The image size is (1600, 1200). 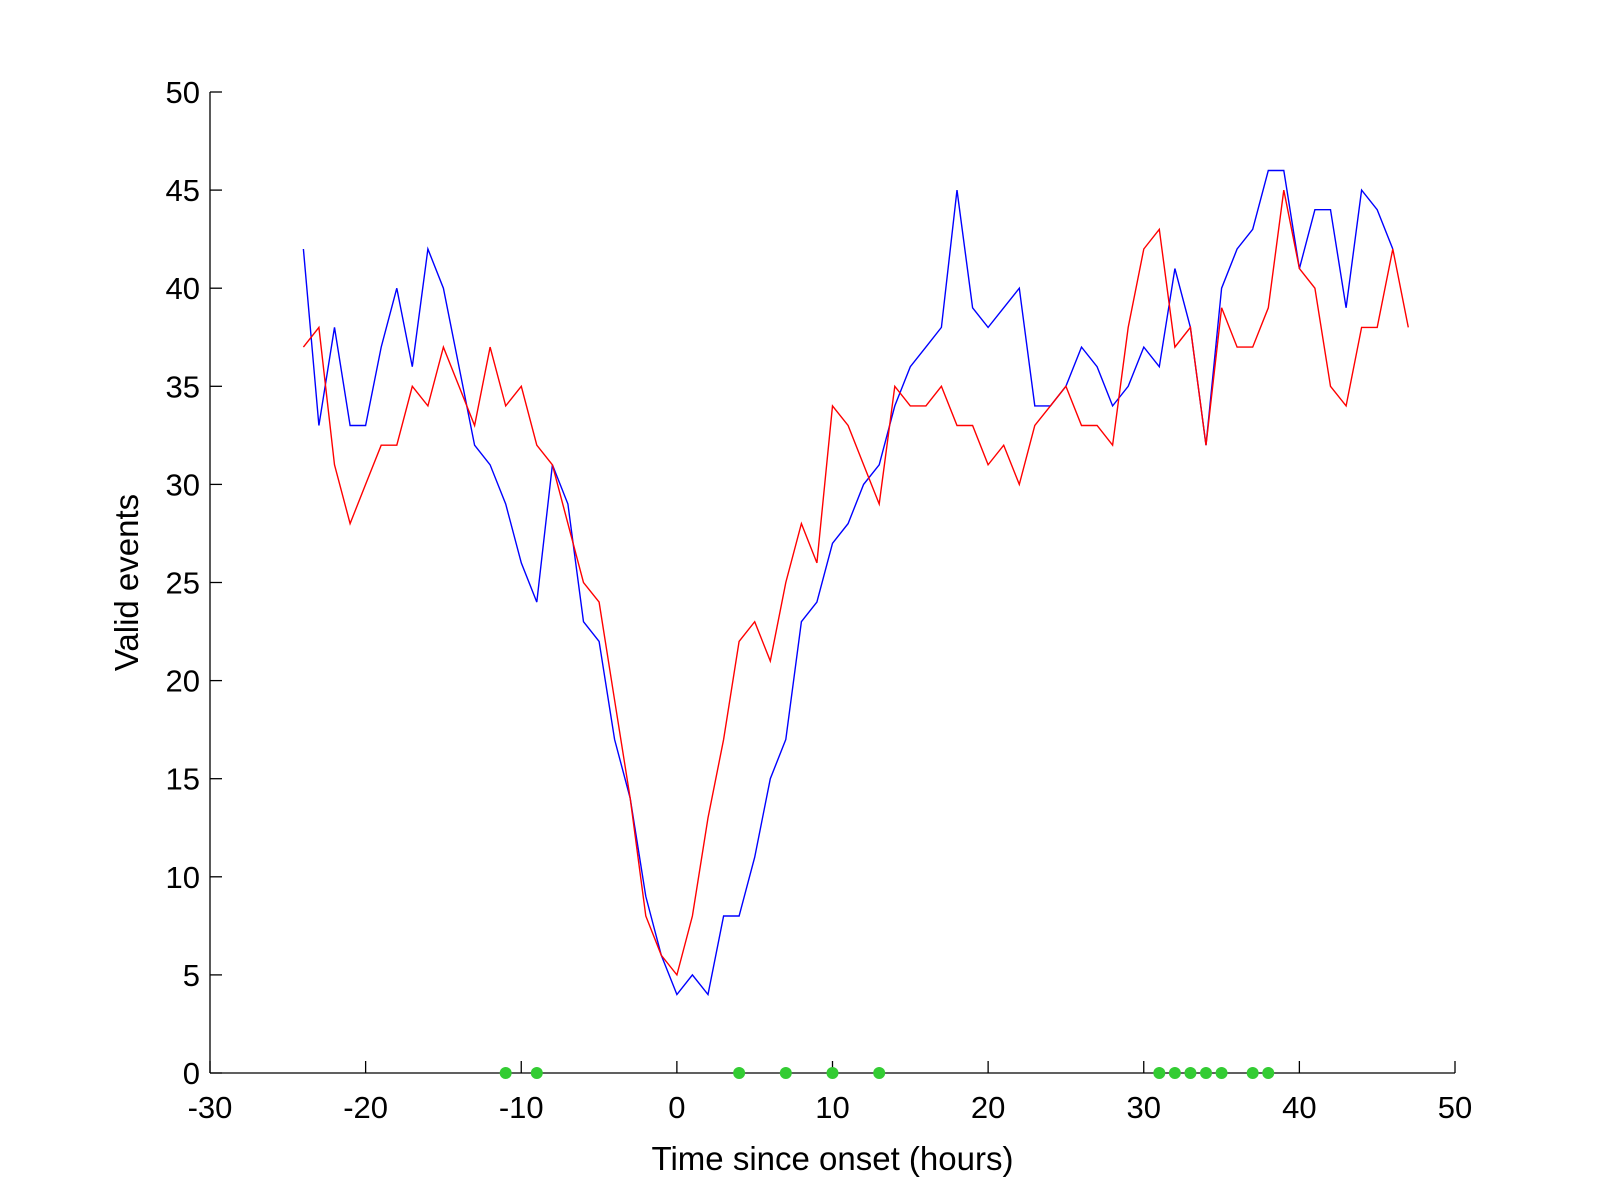 I want to click on y-tick-label: 5, so click(x=191, y=975).